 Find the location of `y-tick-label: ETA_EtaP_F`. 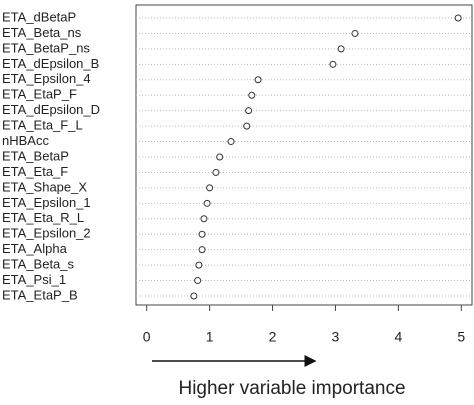

y-tick-label: ETA_EtaP_F is located at coordinates (39, 94).